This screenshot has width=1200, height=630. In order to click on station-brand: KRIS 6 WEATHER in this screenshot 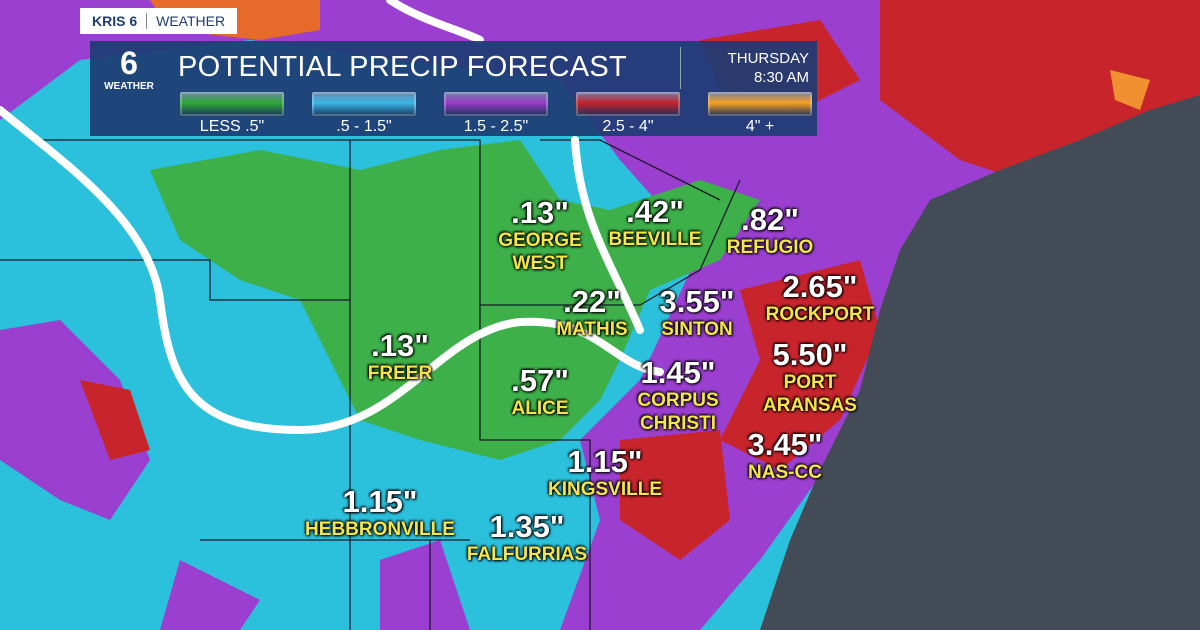, I will do `click(159, 21)`.